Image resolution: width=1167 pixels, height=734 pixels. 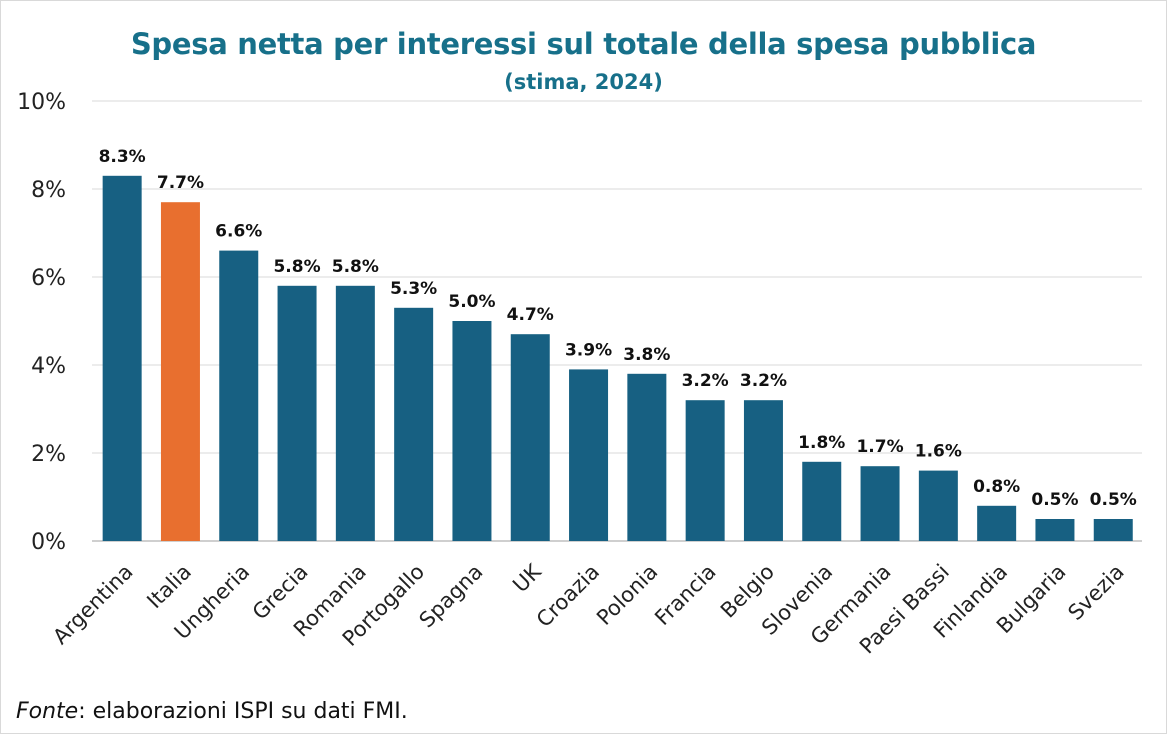 I want to click on y-tick-label: 10%, so click(x=41, y=102).